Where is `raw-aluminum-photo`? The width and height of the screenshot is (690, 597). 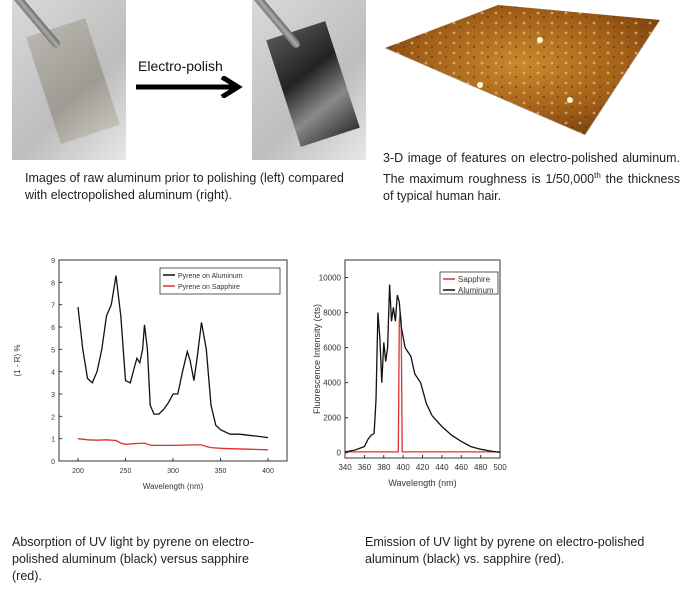
raw-aluminum-photo is located at coordinates (69, 80).